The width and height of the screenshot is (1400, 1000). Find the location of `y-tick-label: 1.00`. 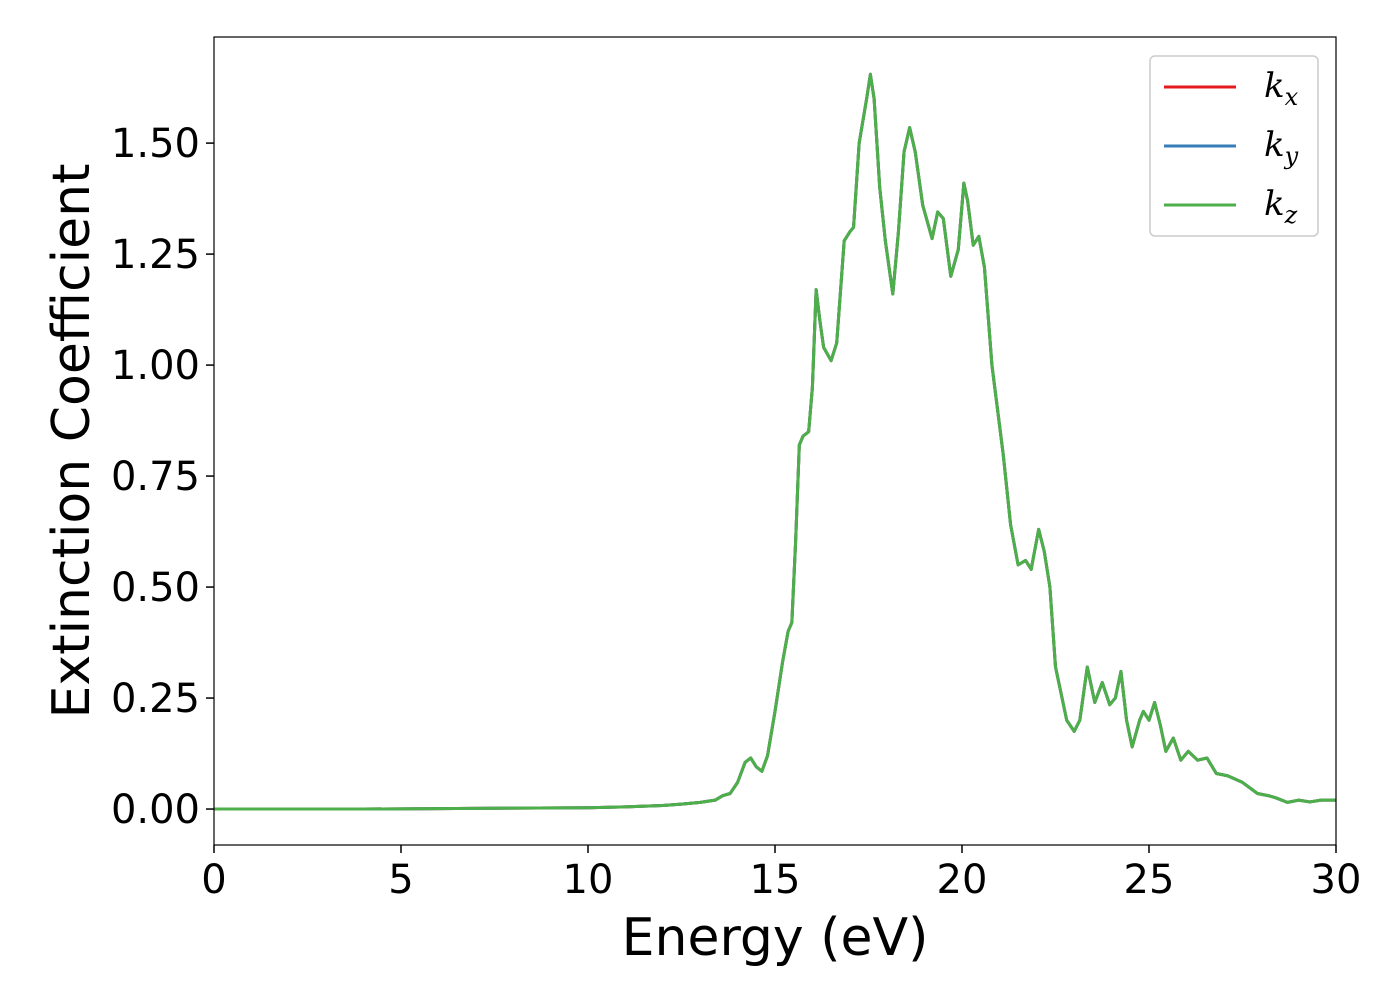

y-tick-label: 1.00 is located at coordinates (155, 366).